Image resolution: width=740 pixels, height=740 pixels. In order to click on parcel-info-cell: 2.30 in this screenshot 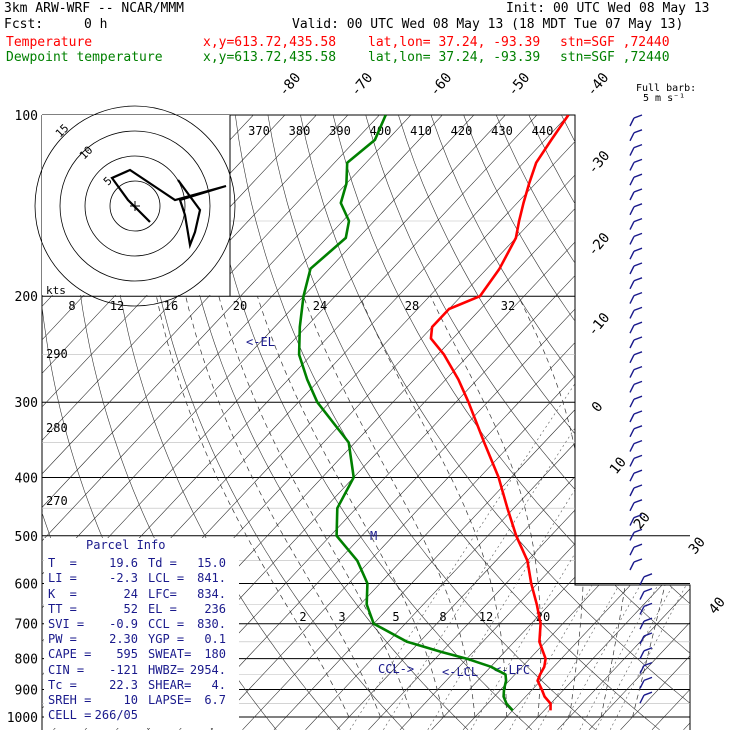, I will do `click(123, 639)`.